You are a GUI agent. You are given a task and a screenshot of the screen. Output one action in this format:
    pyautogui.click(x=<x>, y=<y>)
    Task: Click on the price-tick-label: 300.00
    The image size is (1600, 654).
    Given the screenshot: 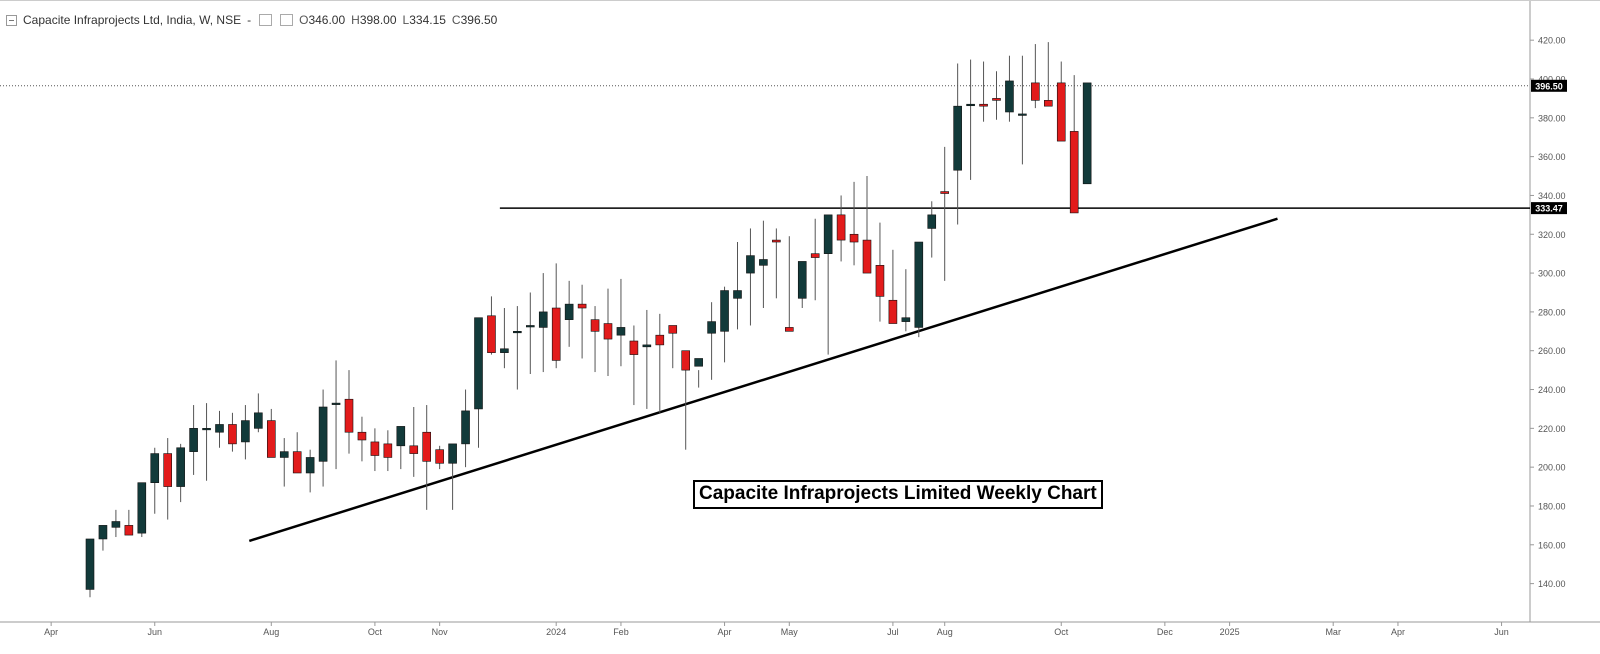 What is the action you would take?
    pyautogui.click(x=1552, y=274)
    